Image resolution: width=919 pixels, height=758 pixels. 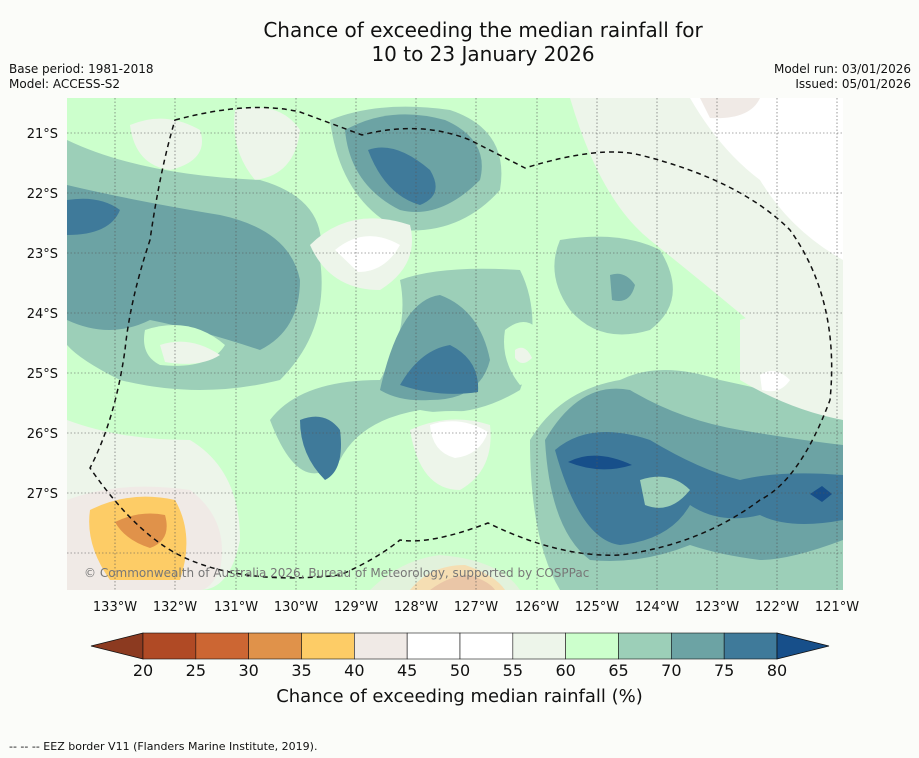 I want to click on colorbar-tick-label: 30, so click(x=248, y=670).